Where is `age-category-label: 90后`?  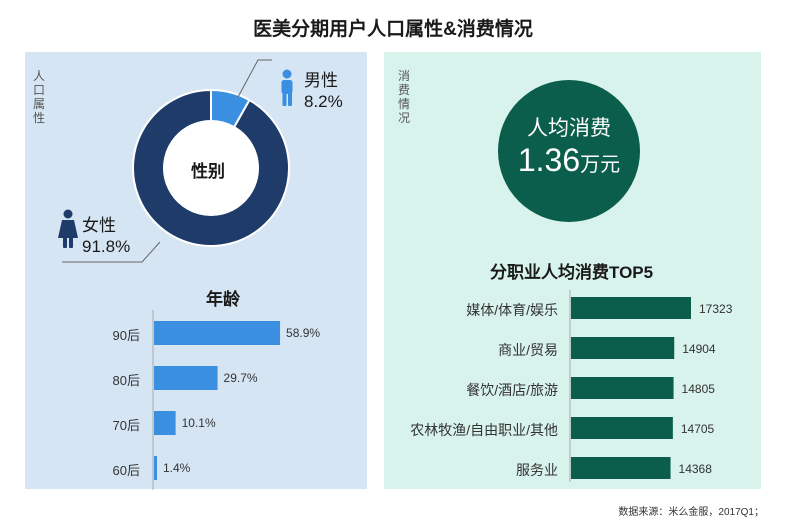
age-category-label: 90后 is located at coordinates (126, 335).